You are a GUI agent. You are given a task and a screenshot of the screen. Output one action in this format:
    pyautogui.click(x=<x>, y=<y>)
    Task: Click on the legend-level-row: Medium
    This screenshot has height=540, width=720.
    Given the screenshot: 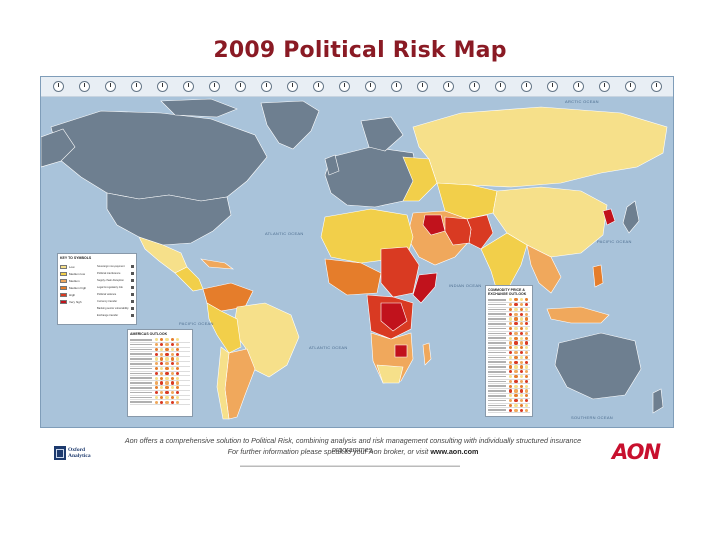 What is the action you would take?
    pyautogui.click(x=77, y=280)
    